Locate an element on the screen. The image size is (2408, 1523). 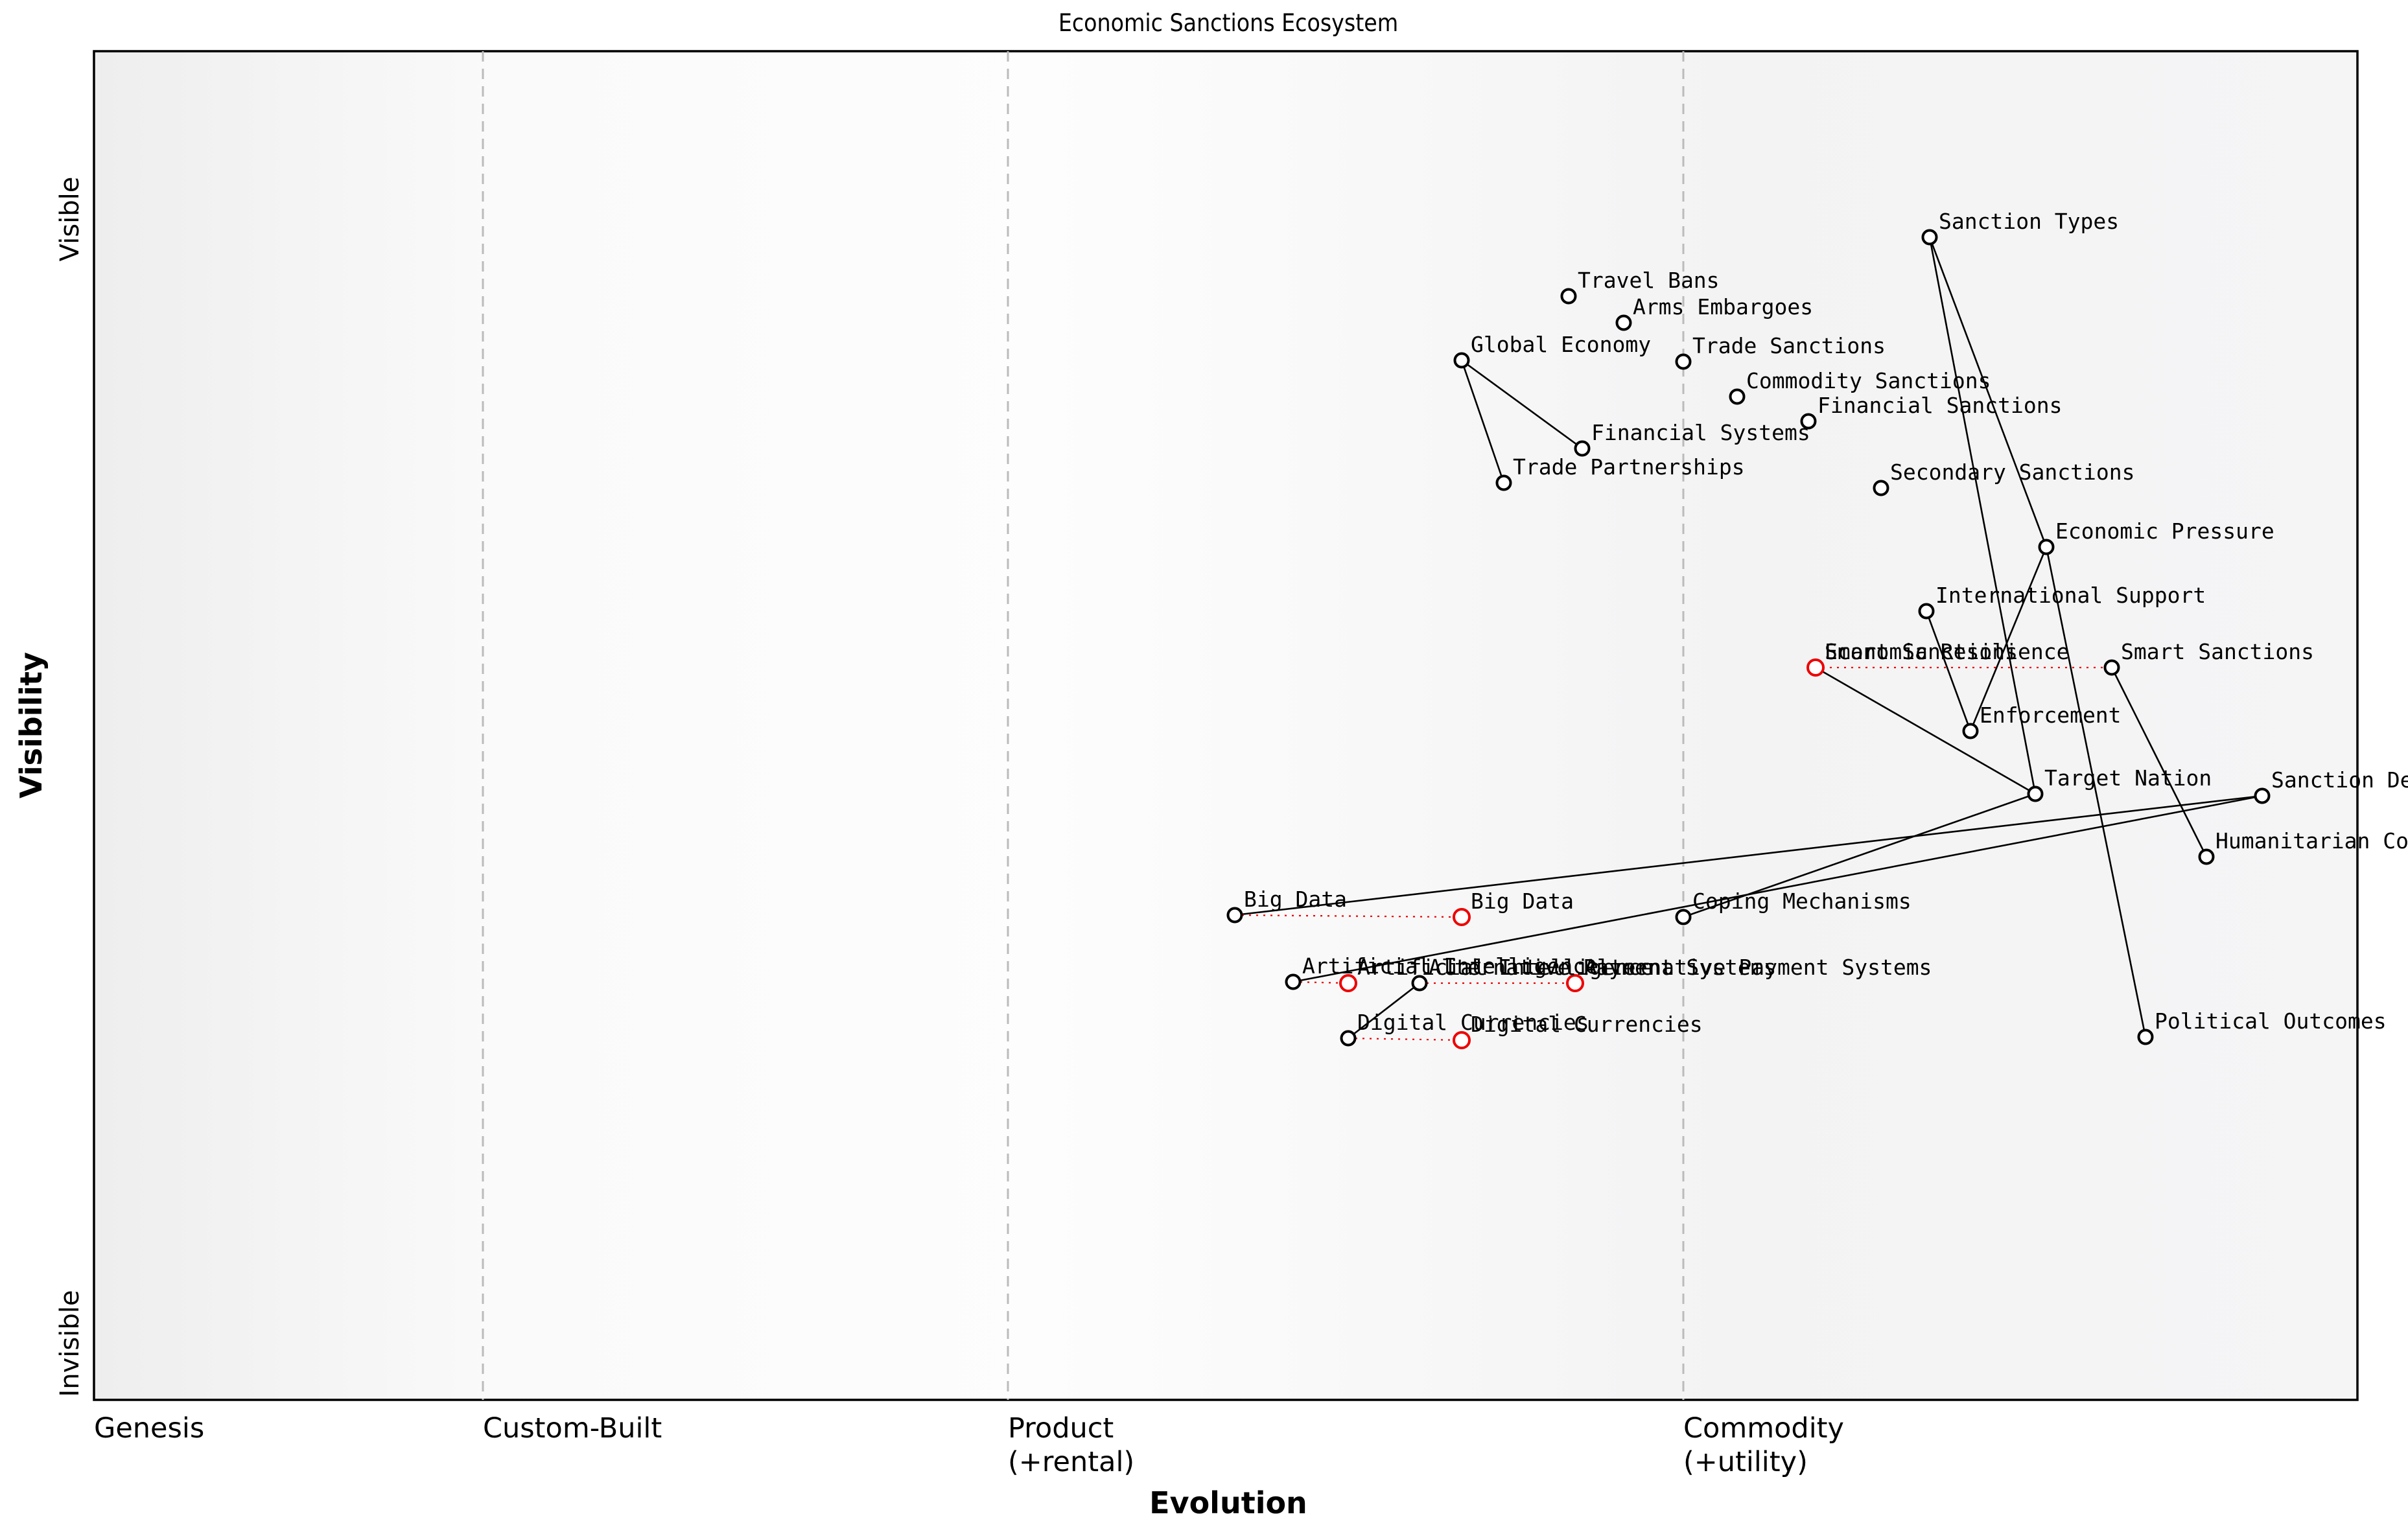
map-node-label-arms-embargoes: Arms Embargoes is located at coordinates (1723, 307).